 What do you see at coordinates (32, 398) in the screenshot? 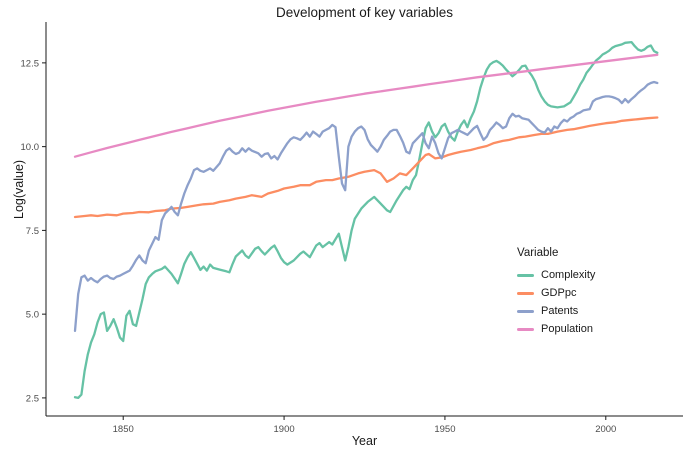
I see `y-tick-label: 2.5` at bounding box center [32, 398].